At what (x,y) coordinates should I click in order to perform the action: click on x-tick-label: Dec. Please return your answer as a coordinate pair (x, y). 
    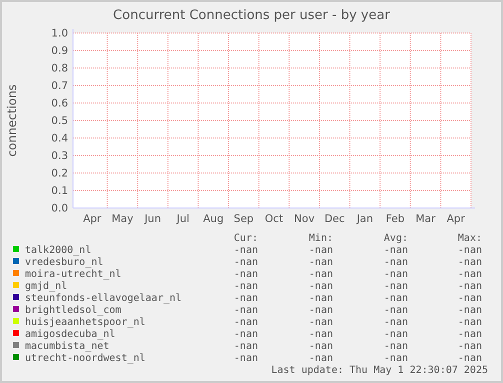
    Looking at the image, I should click on (334, 219).